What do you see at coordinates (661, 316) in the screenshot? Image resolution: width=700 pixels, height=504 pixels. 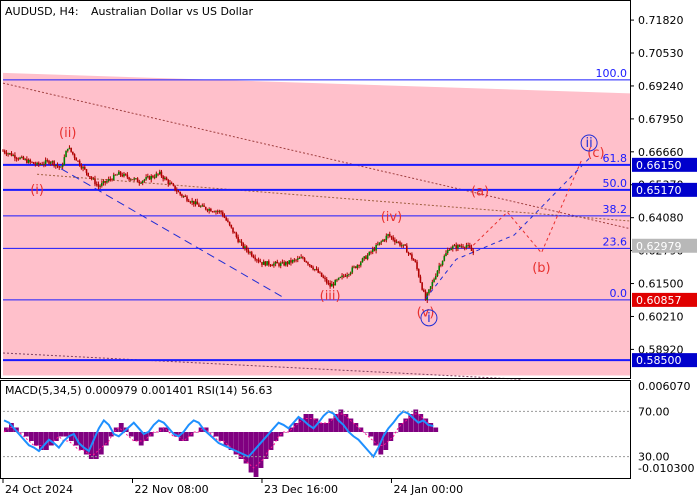 I see `y-tick-label: 0.60210` at bounding box center [661, 316].